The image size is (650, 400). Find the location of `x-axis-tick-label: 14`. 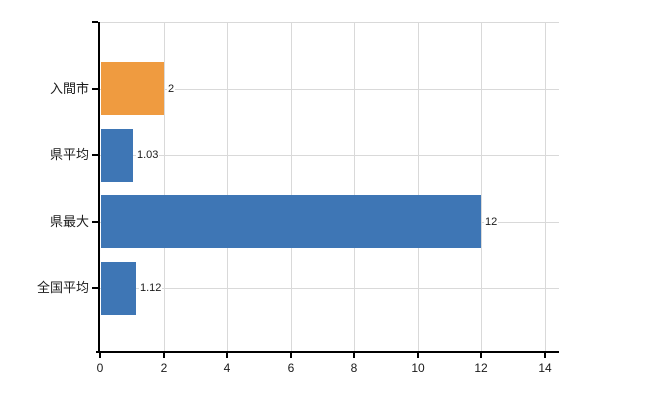

x-axis-tick-label: 14 is located at coordinates (545, 368).